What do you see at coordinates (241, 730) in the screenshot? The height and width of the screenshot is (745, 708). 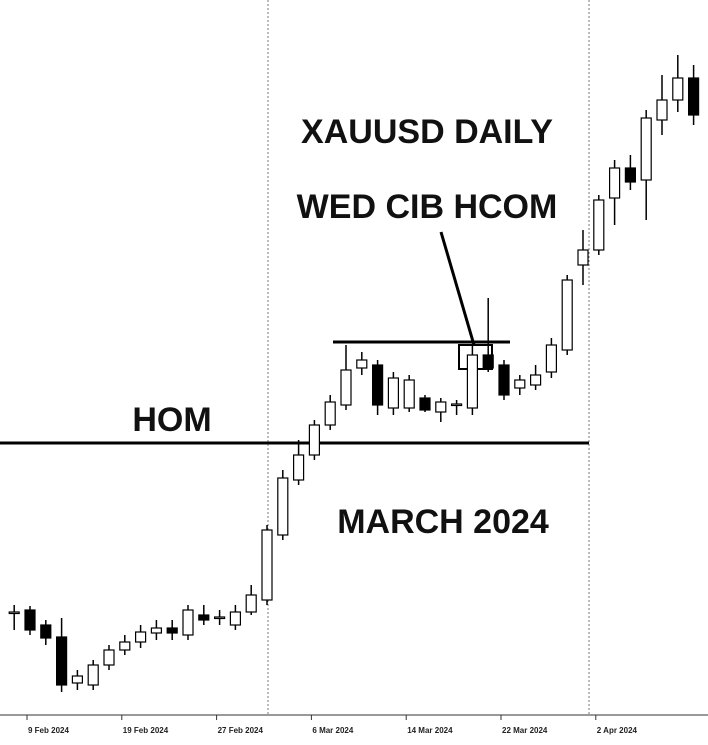 I see `x-tick-label: 27 Feb 2024` at bounding box center [241, 730].